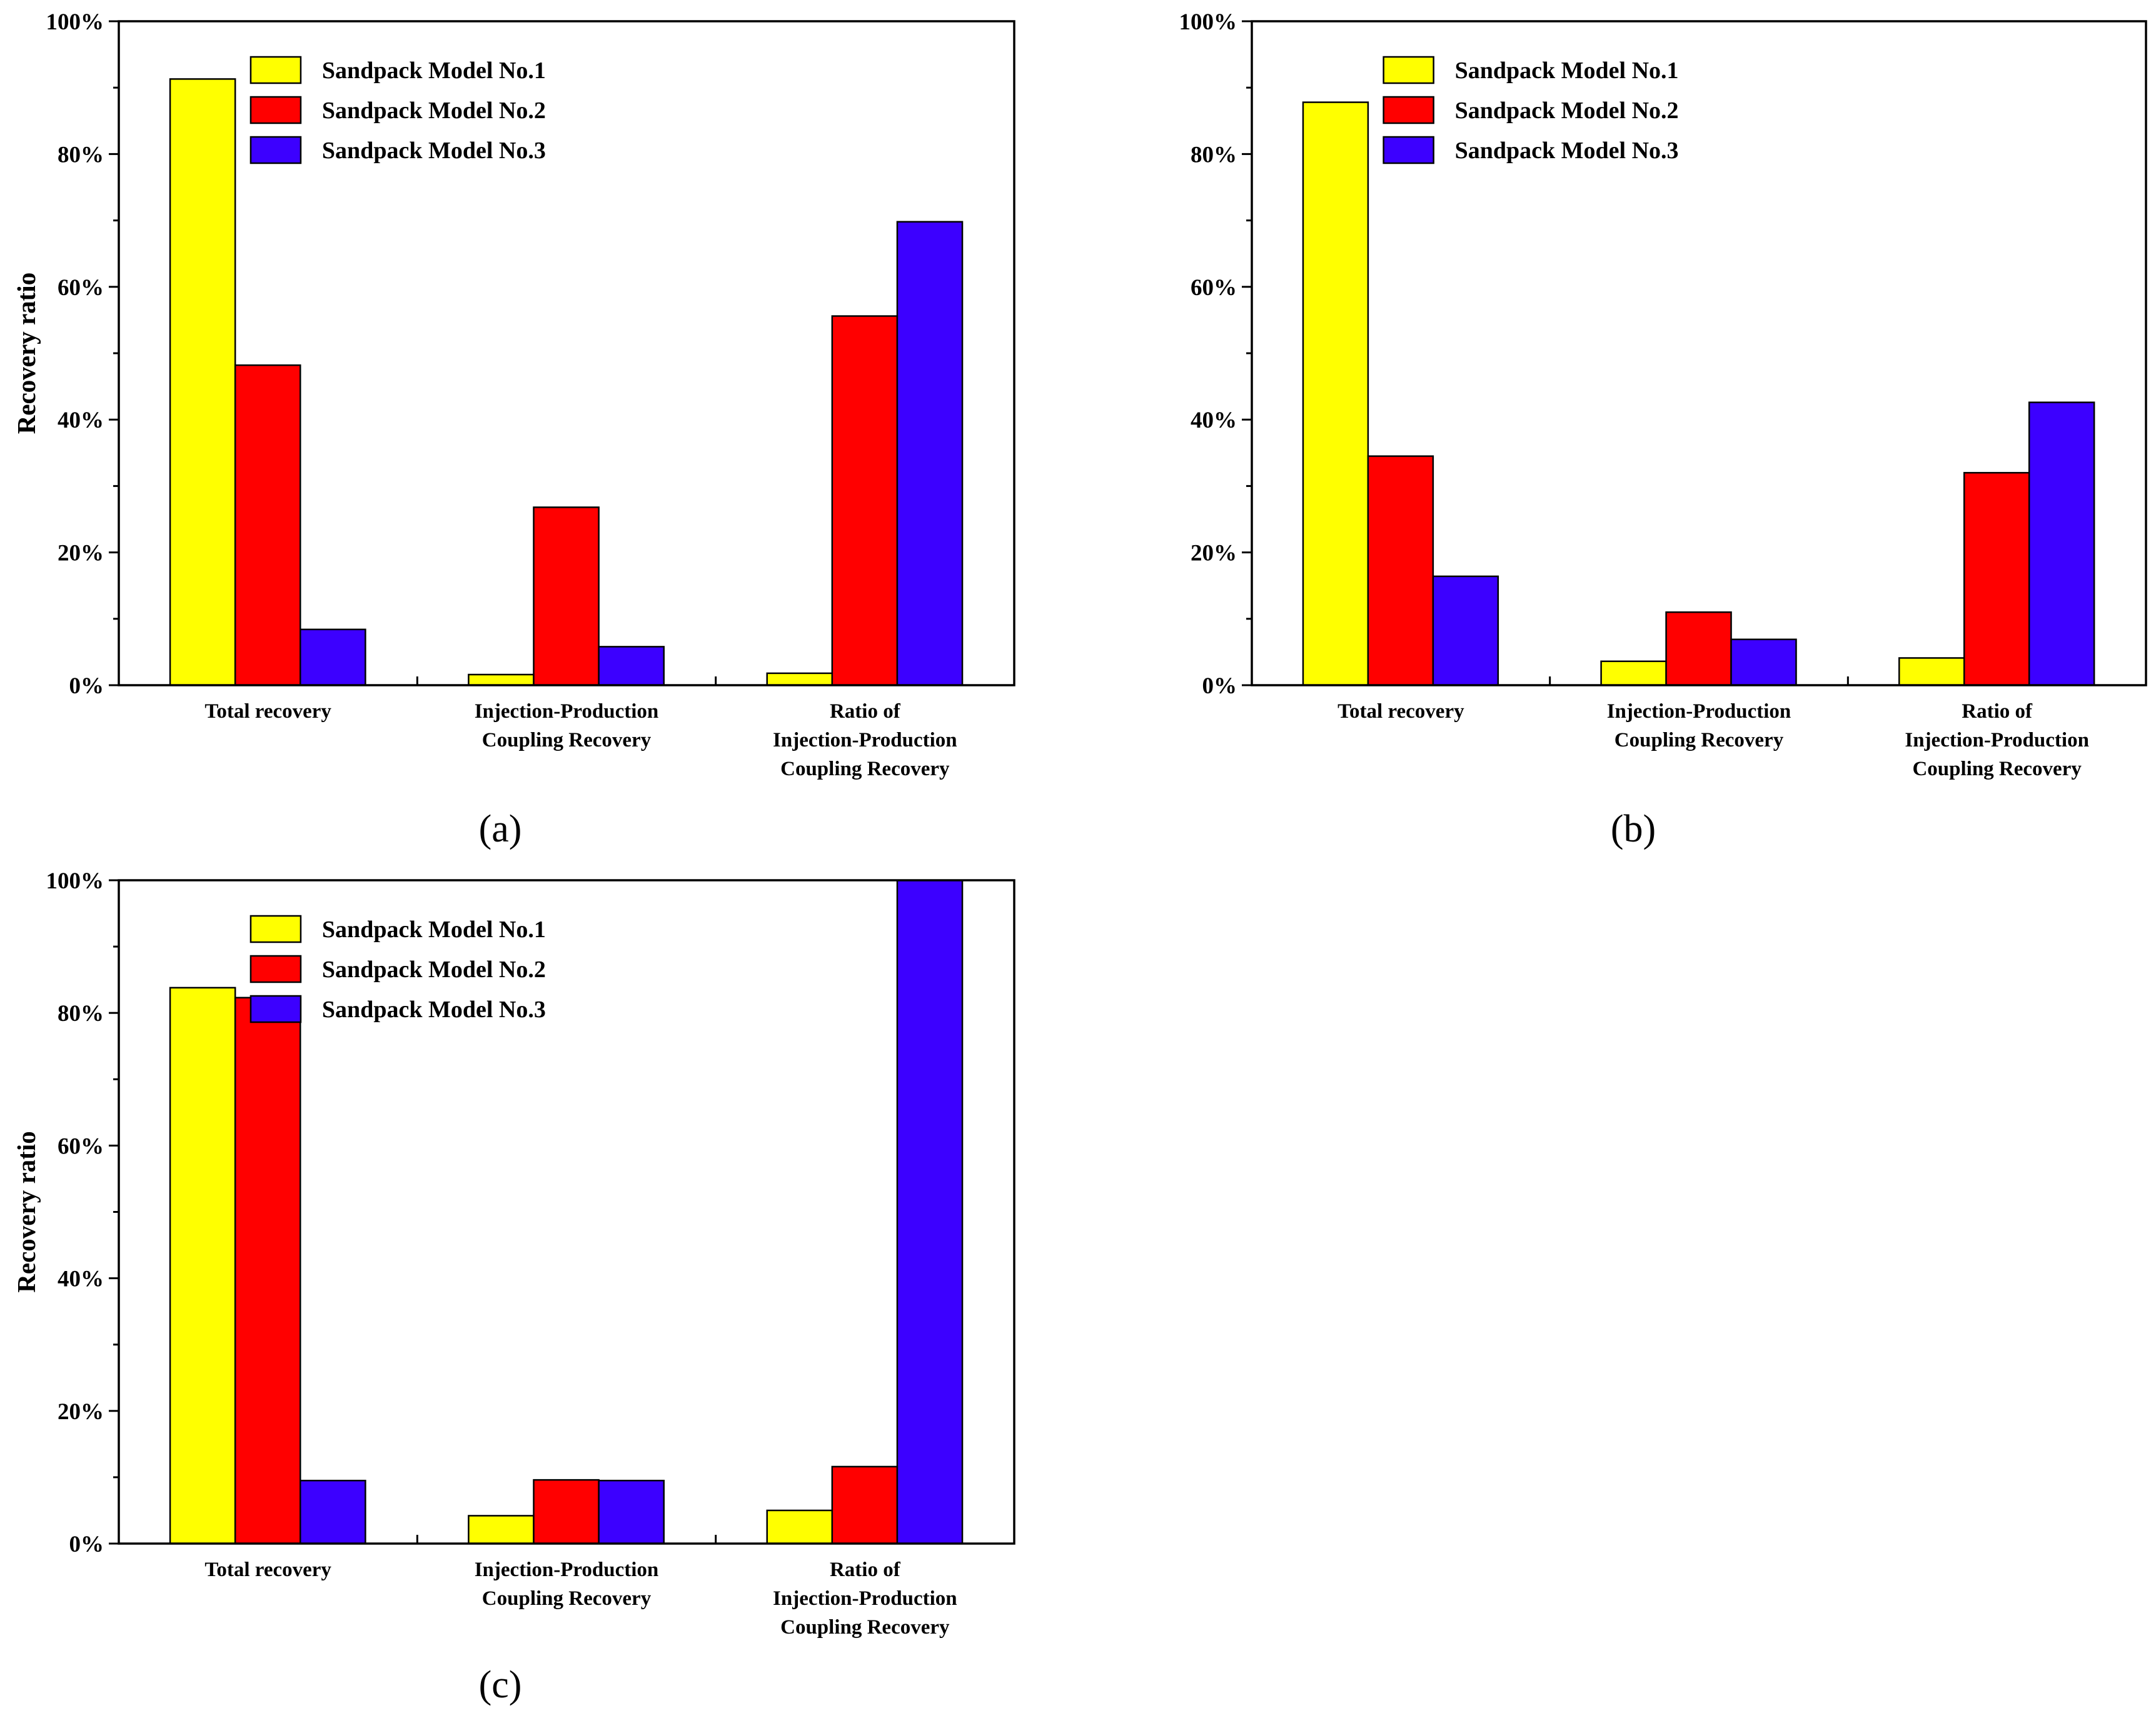  What do you see at coordinates (1633, 829) in the screenshot?
I see `panel-label-b: (b)` at bounding box center [1633, 829].